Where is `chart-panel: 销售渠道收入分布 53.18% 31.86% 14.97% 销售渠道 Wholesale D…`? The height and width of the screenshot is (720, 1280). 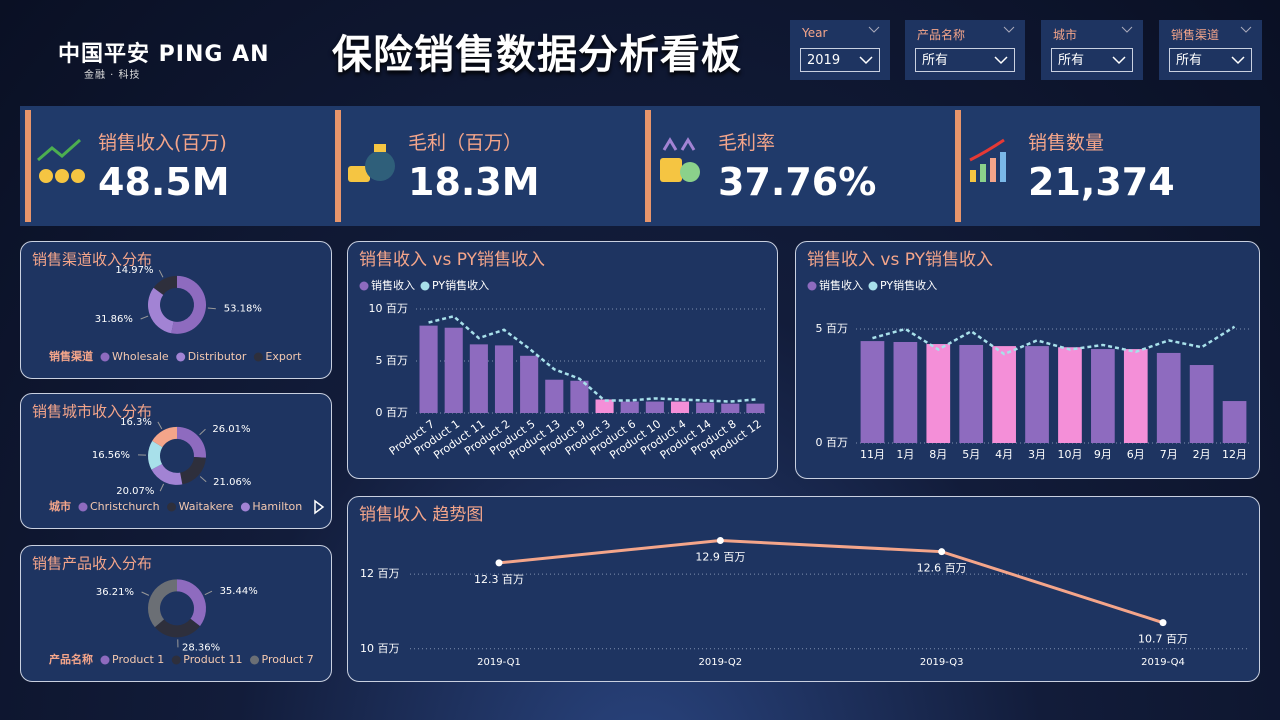 chart-panel: 销售渠道收入分布 53.18% 31.86% 14.97% 销售渠道 Wholesale D… is located at coordinates (176, 310).